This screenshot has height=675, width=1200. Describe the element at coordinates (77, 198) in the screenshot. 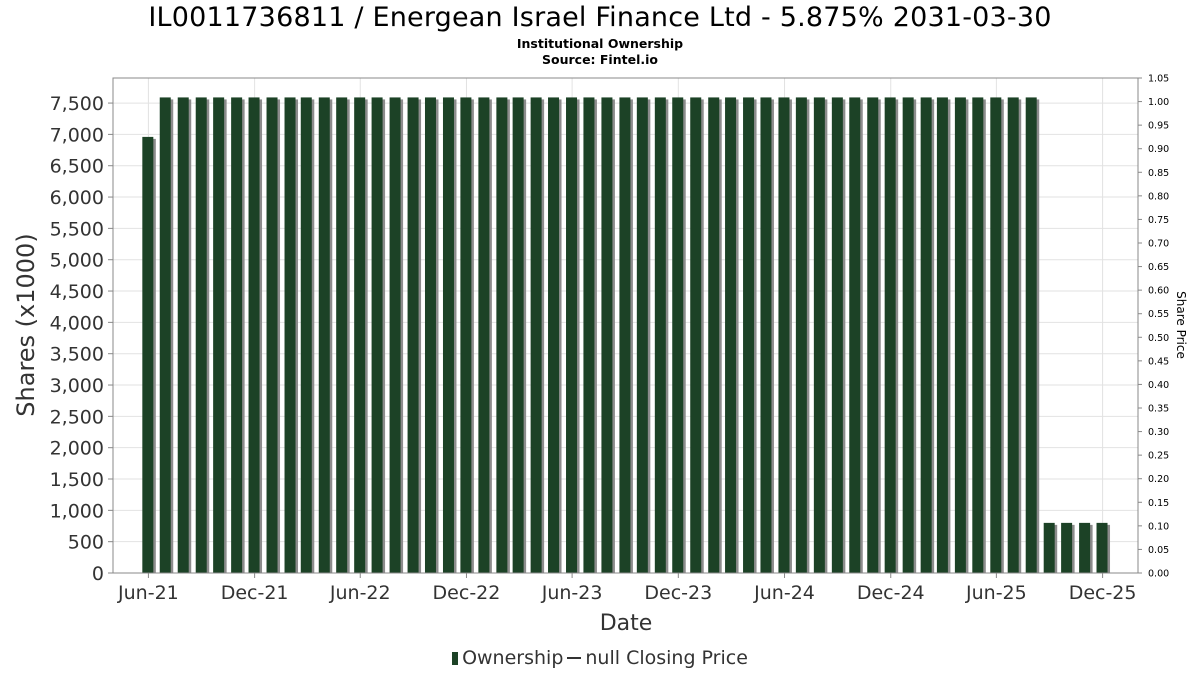

I see `y-tick-label: 6,000` at that location.